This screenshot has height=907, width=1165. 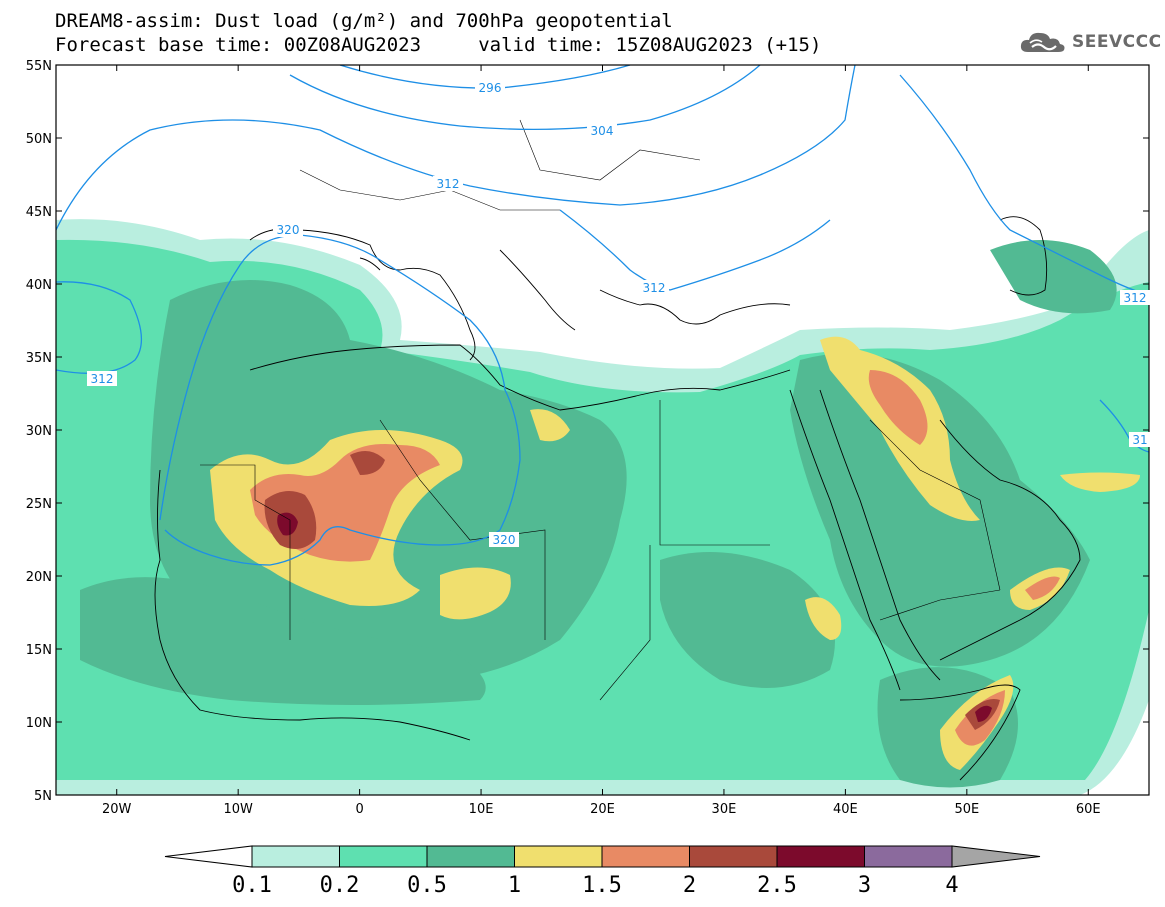 I want to click on seevccc-logo: SEEVCCC, so click(x=1090, y=42).